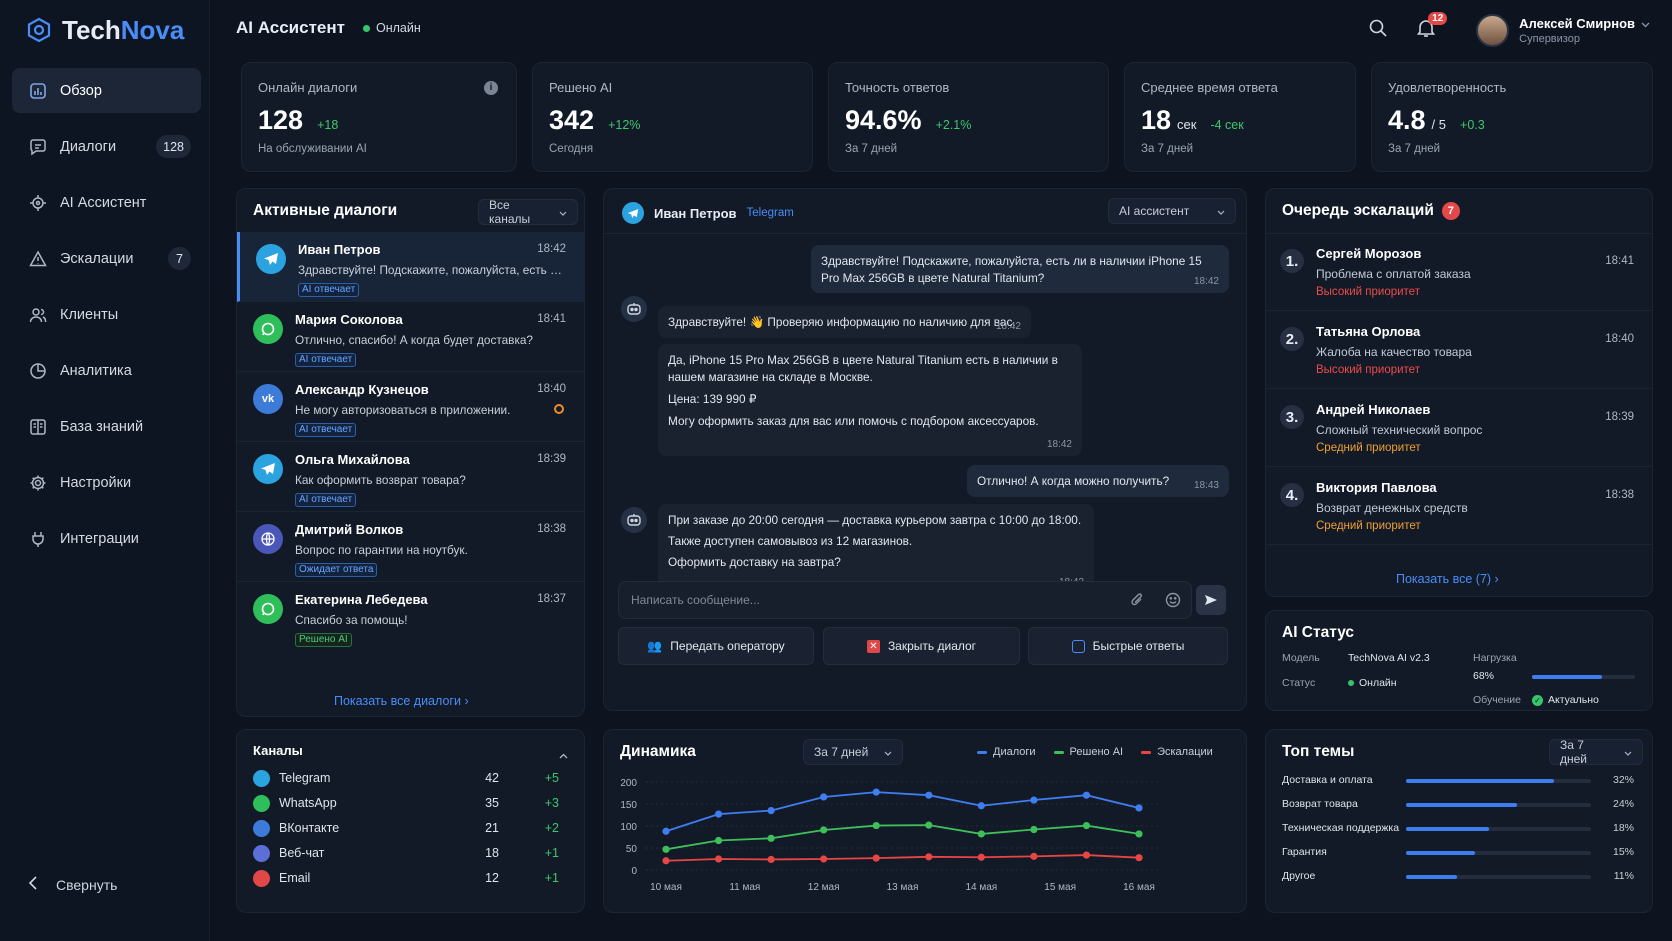 The height and width of the screenshot is (941, 1672). I want to click on transfer-to-operator-button: 👥 Передать оператору, so click(716, 646).